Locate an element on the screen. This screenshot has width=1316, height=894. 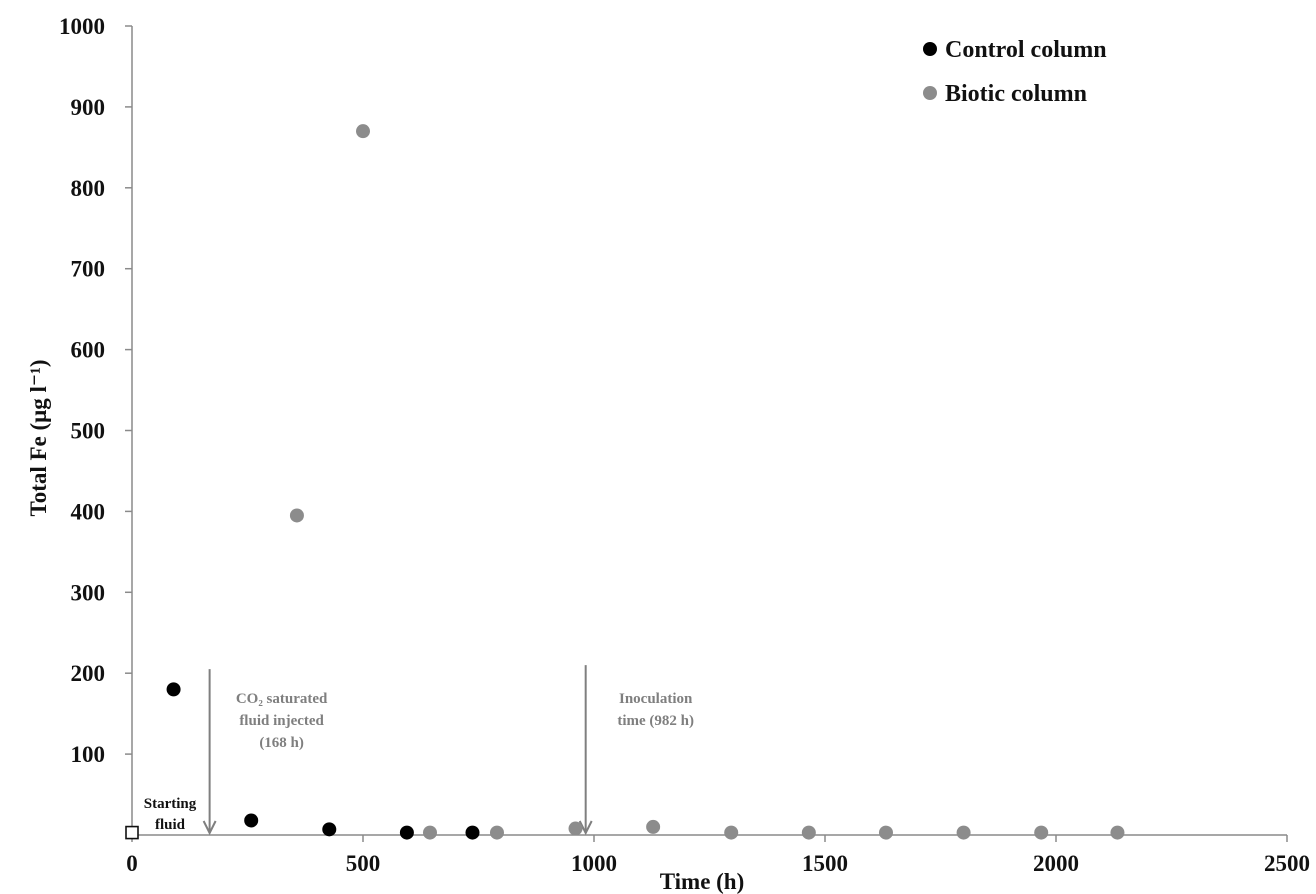
x-axis-title: Time (h) is located at coordinates (702, 881).